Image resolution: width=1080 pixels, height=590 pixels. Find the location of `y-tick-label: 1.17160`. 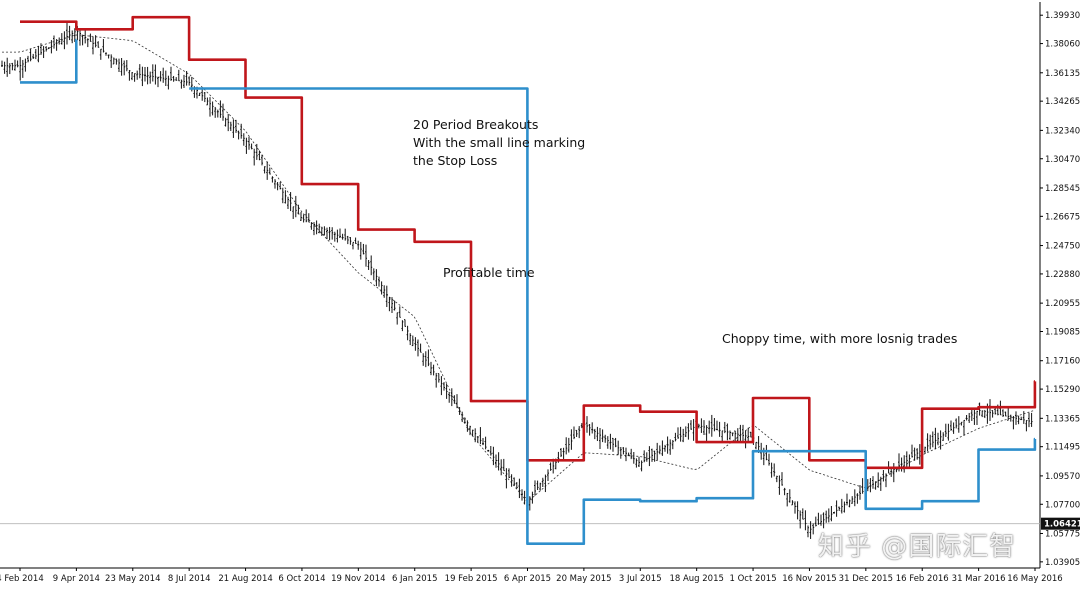

y-tick-label: 1.17160 is located at coordinates (1062, 362).